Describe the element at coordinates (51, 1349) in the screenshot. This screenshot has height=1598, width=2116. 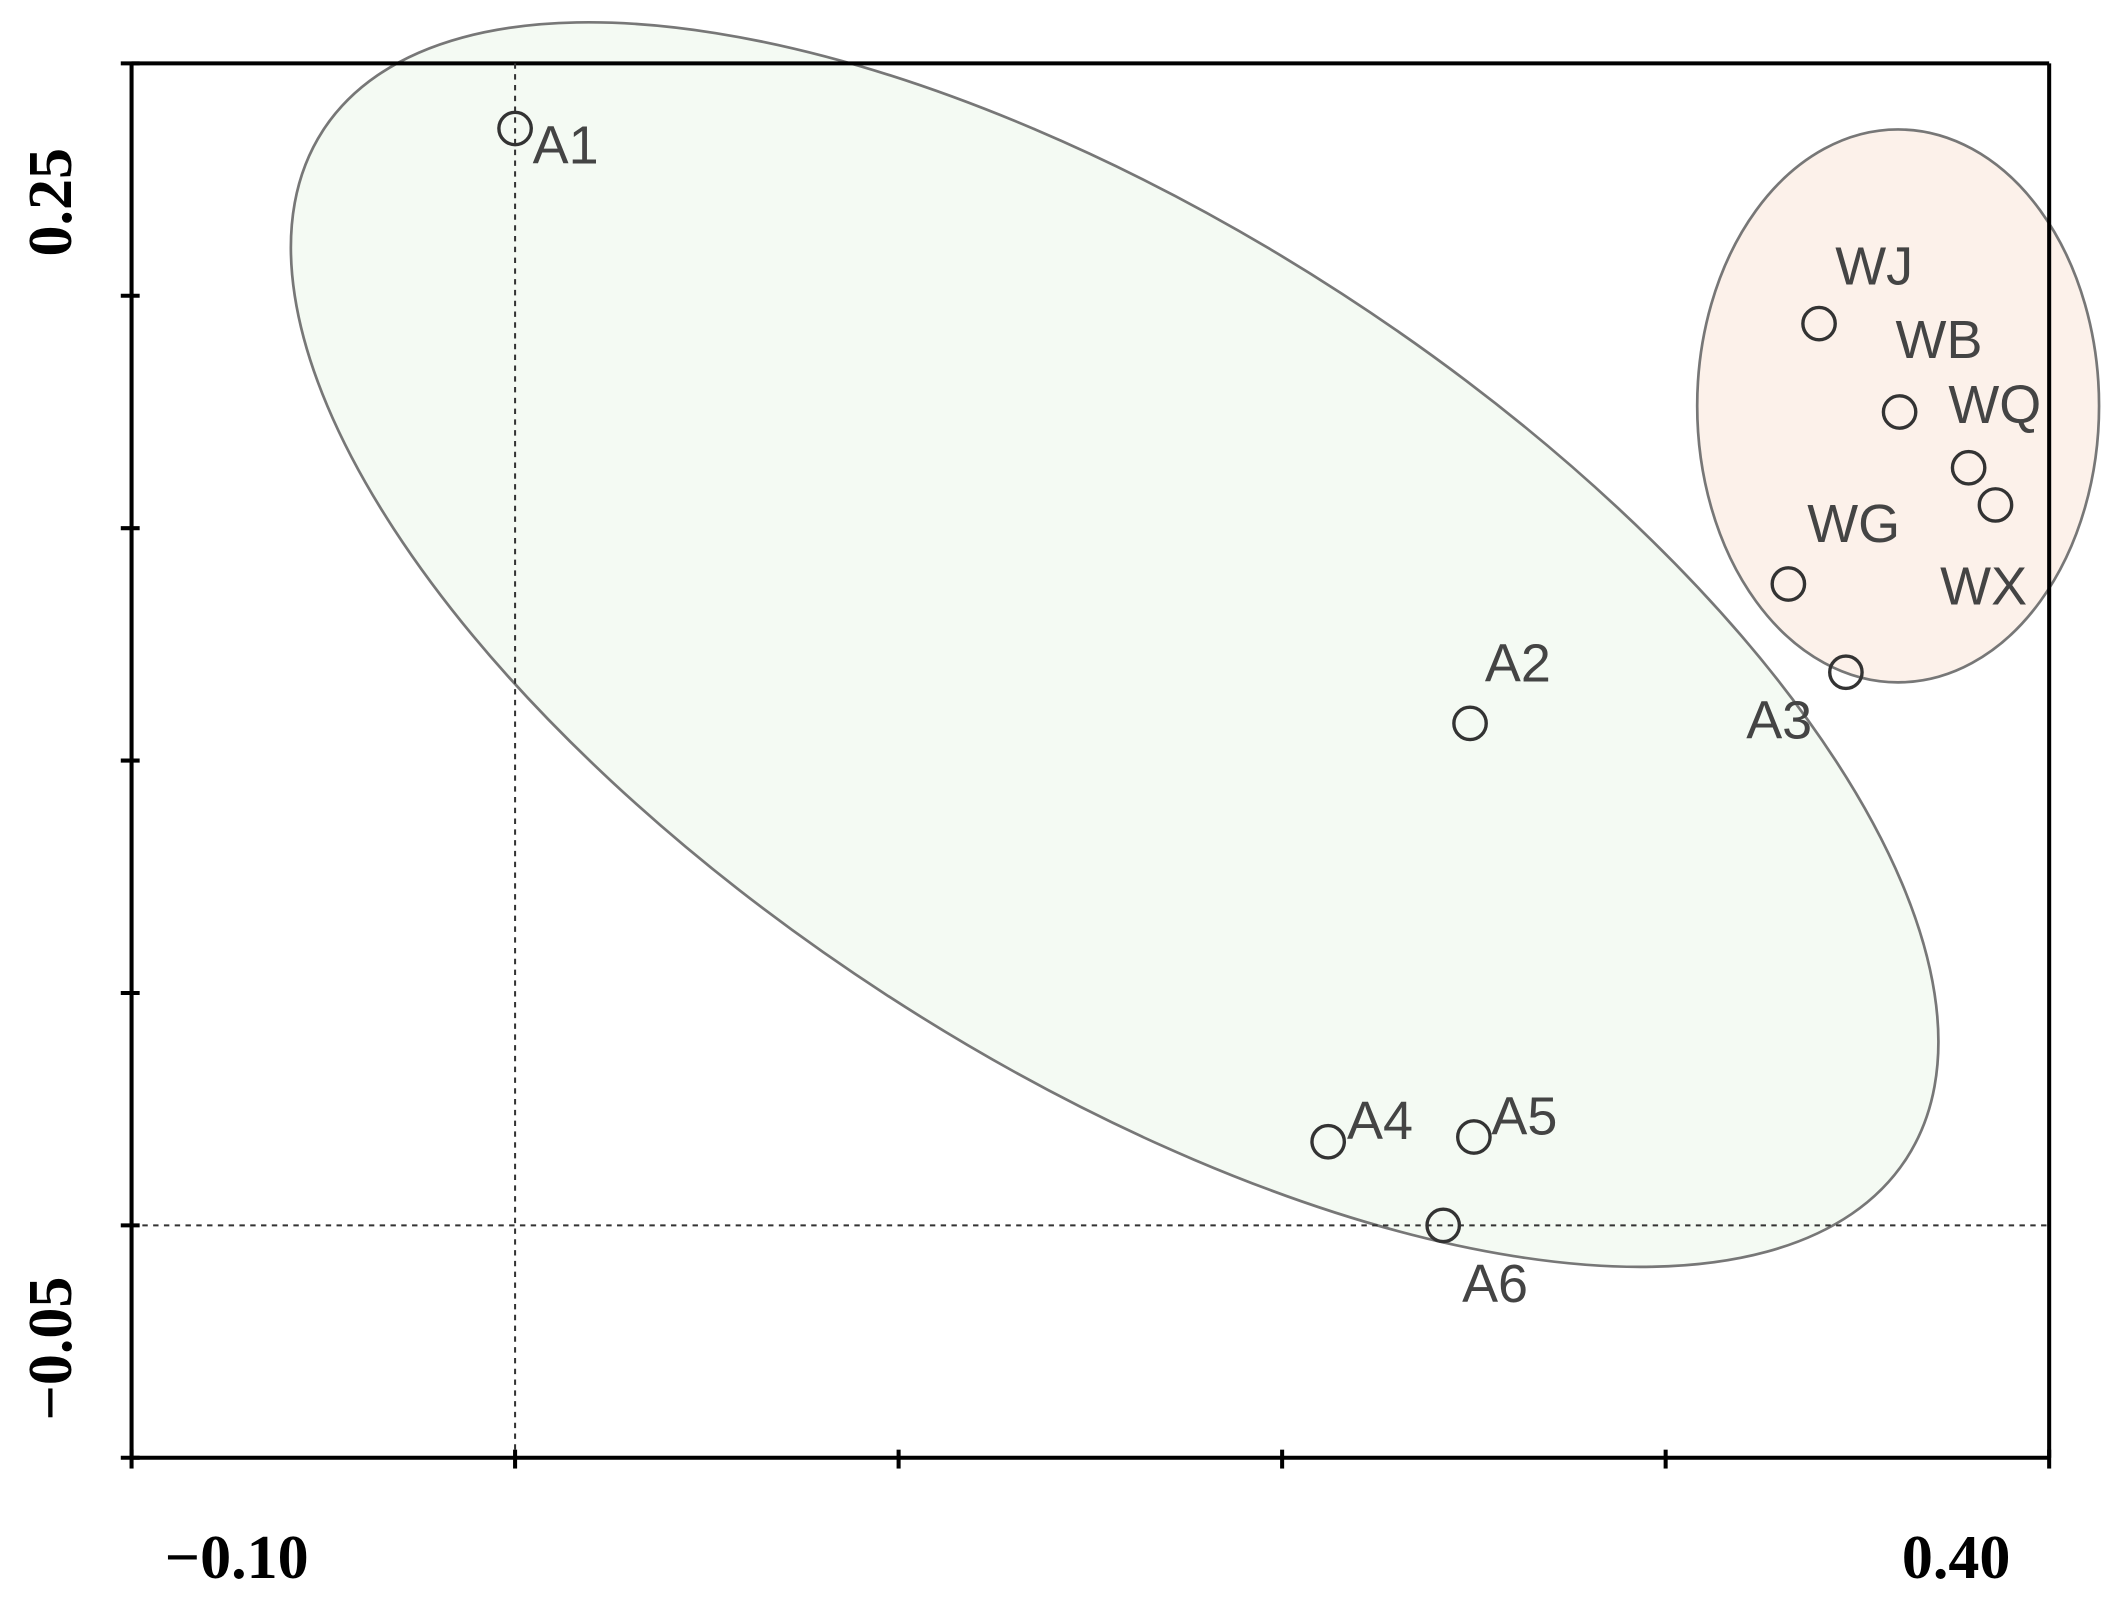
I see `y-tick-label: −0.05` at that location.